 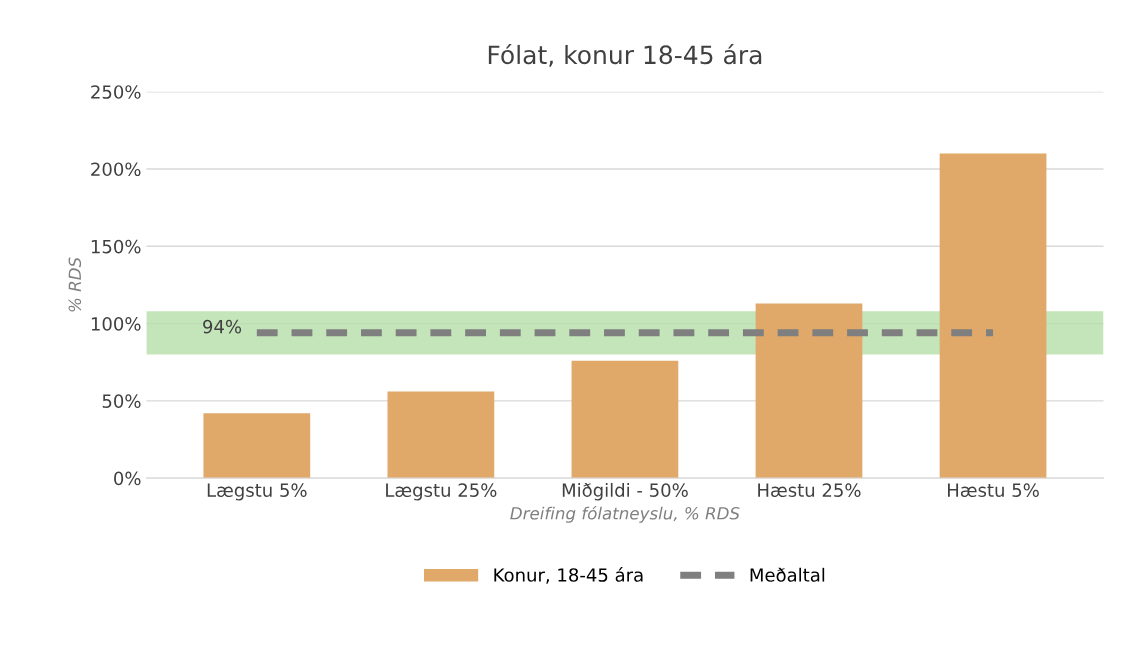 What do you see at coordinates (257, 492) in the screenshot?
I see `x-tick-label: Lægstu 5%` at bounding box center [257, 492].